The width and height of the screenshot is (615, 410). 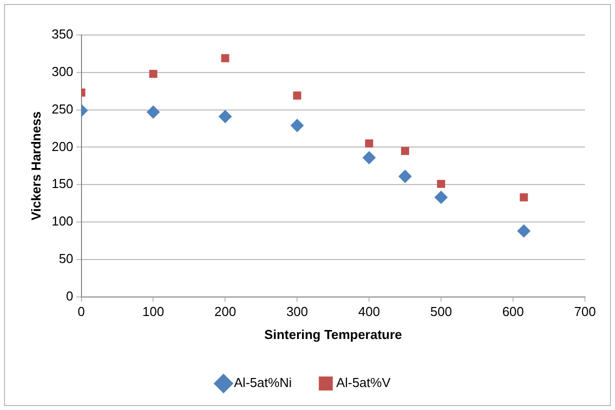 What do you see at coordinates (66, 258) in the screenshot?
I see `y-tick-label: 50` at bounding box center [66, 258].